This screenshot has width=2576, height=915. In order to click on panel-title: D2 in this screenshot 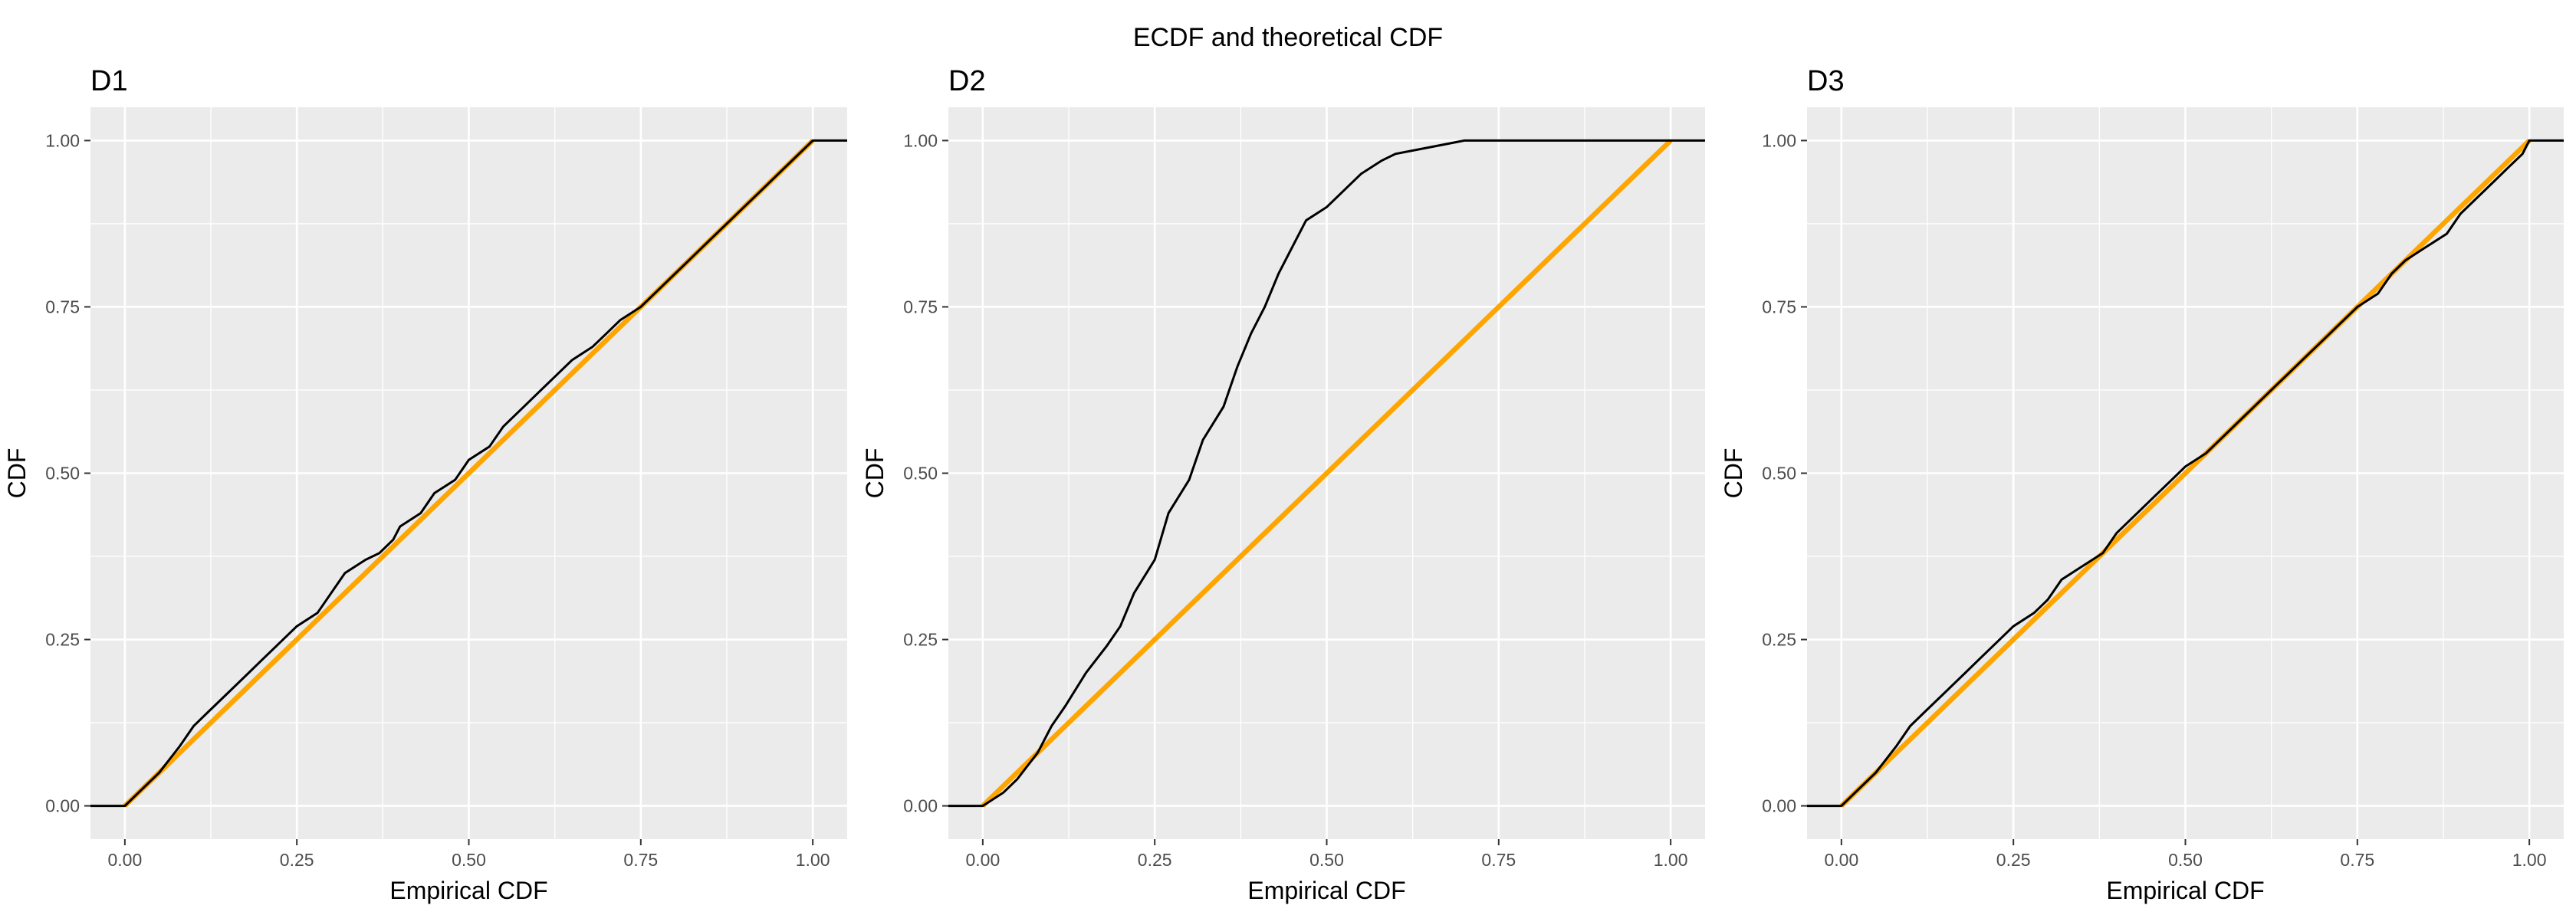, I will do `click(967, 81)`.